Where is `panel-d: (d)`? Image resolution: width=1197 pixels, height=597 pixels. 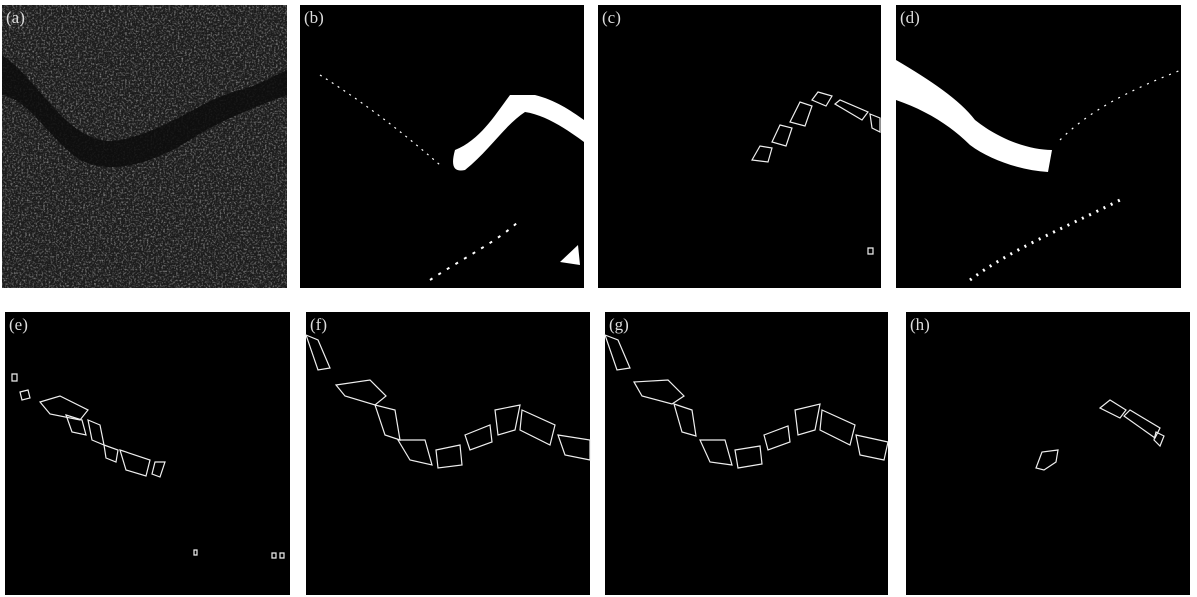
panel-d: (d) is located at coordinates (1039, 146).